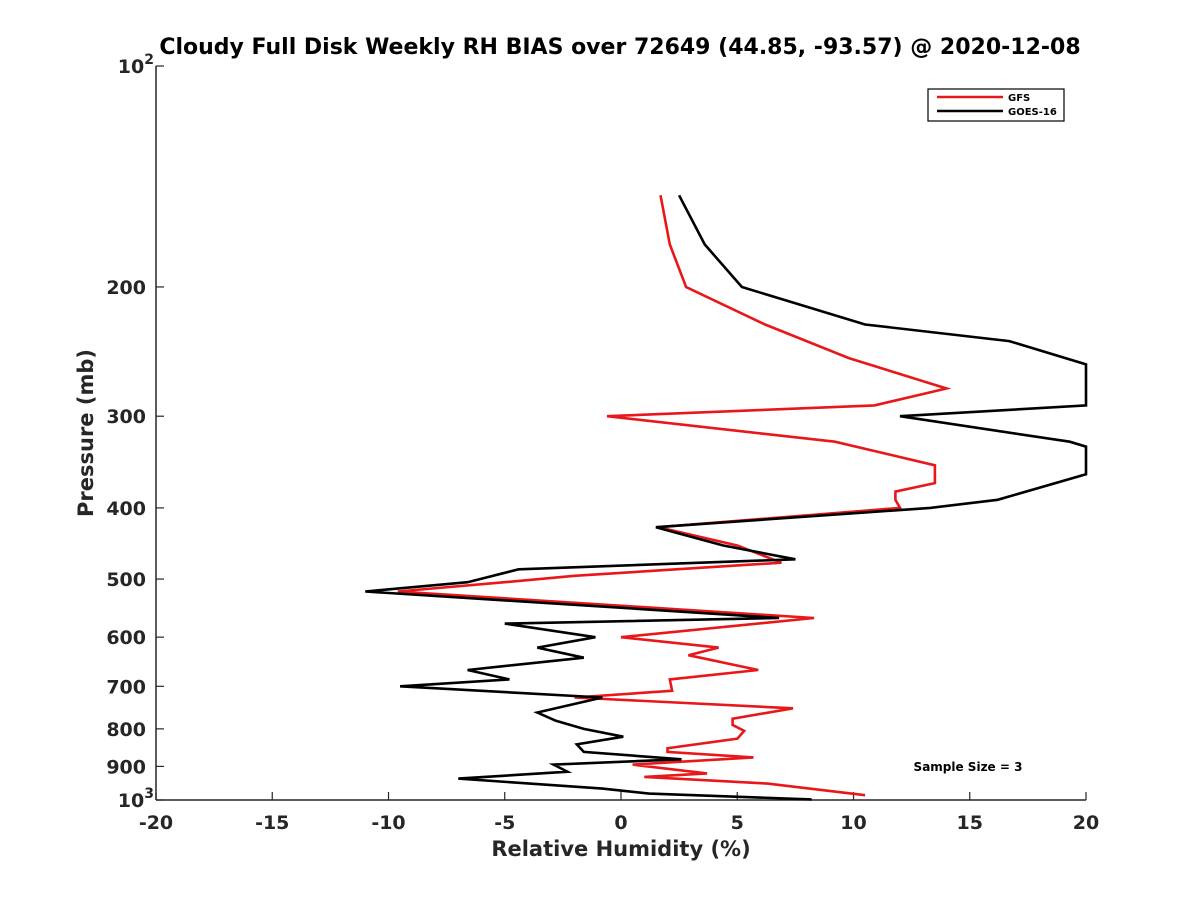 This screenshot has width=1200, height=900. I want to click on x-tick-label: -15, so click(272, 823).